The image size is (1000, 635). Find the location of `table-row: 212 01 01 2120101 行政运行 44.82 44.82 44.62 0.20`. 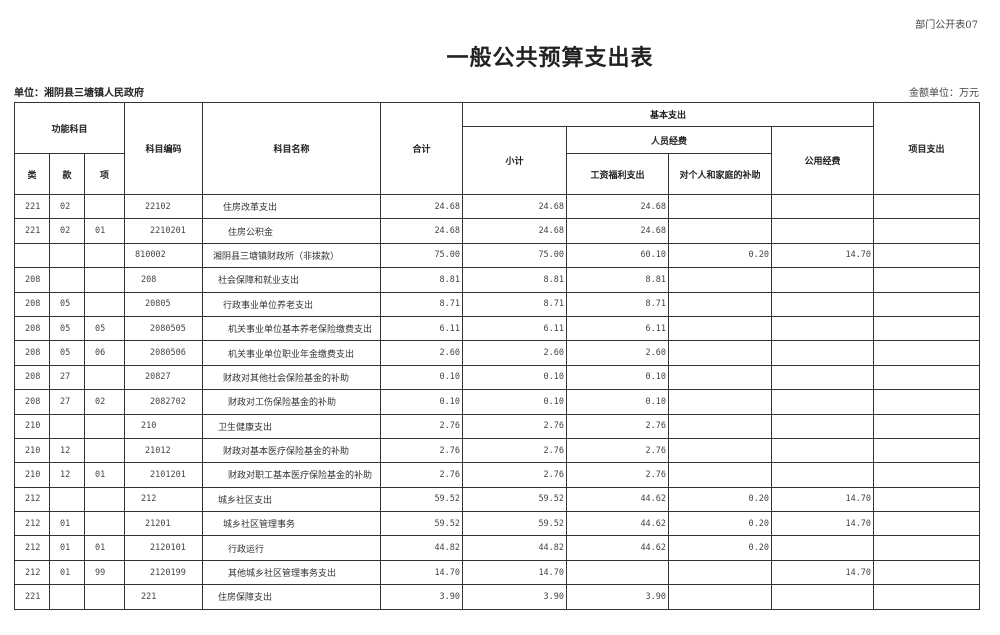

table-row: 212 01 01 2120101 行政运行 44.82 44.82 44.62 0.20 is located at coordinates (497, 548).